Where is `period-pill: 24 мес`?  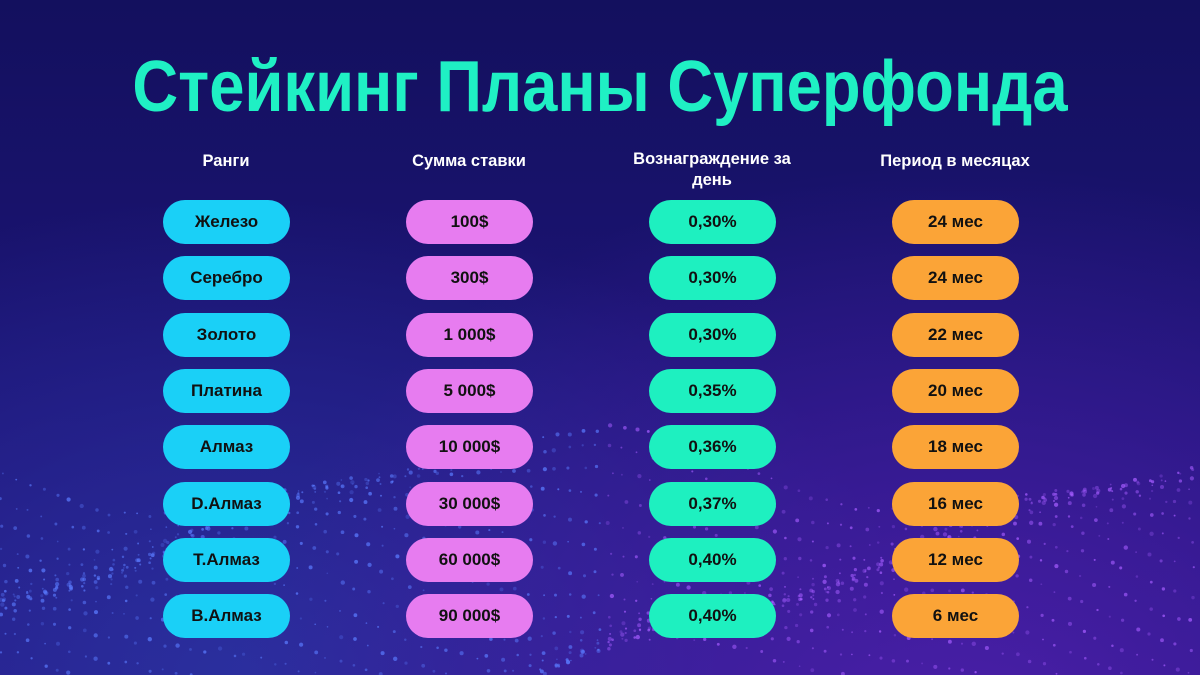 period-pill: 24 мес is located at coordinates (955, 278).